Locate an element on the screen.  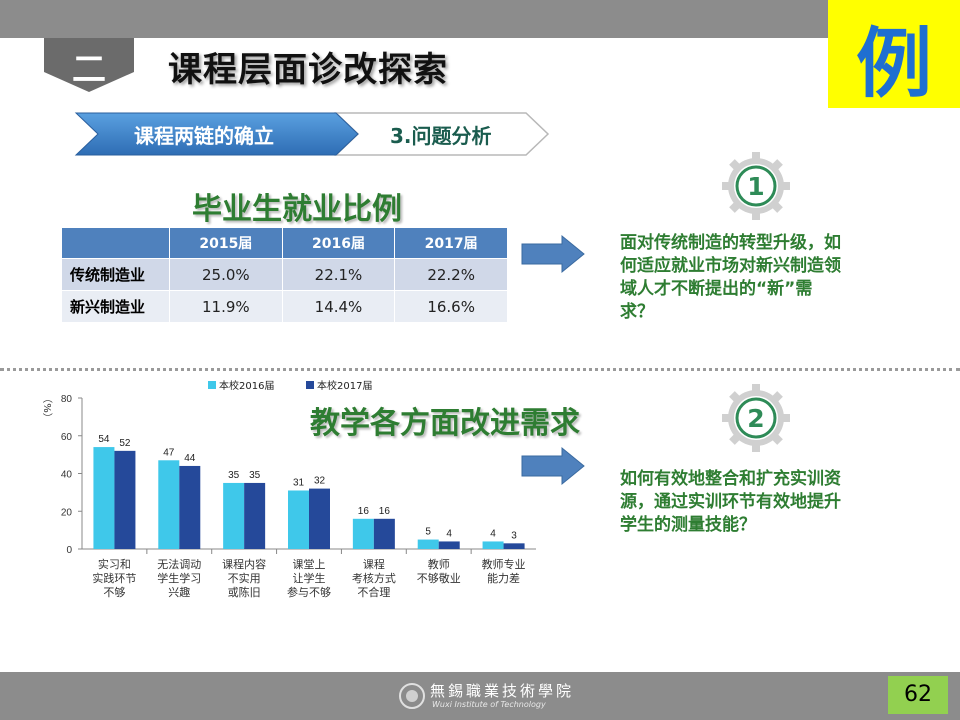
y-tick-label: 20 is located at coordinates (67, 512).